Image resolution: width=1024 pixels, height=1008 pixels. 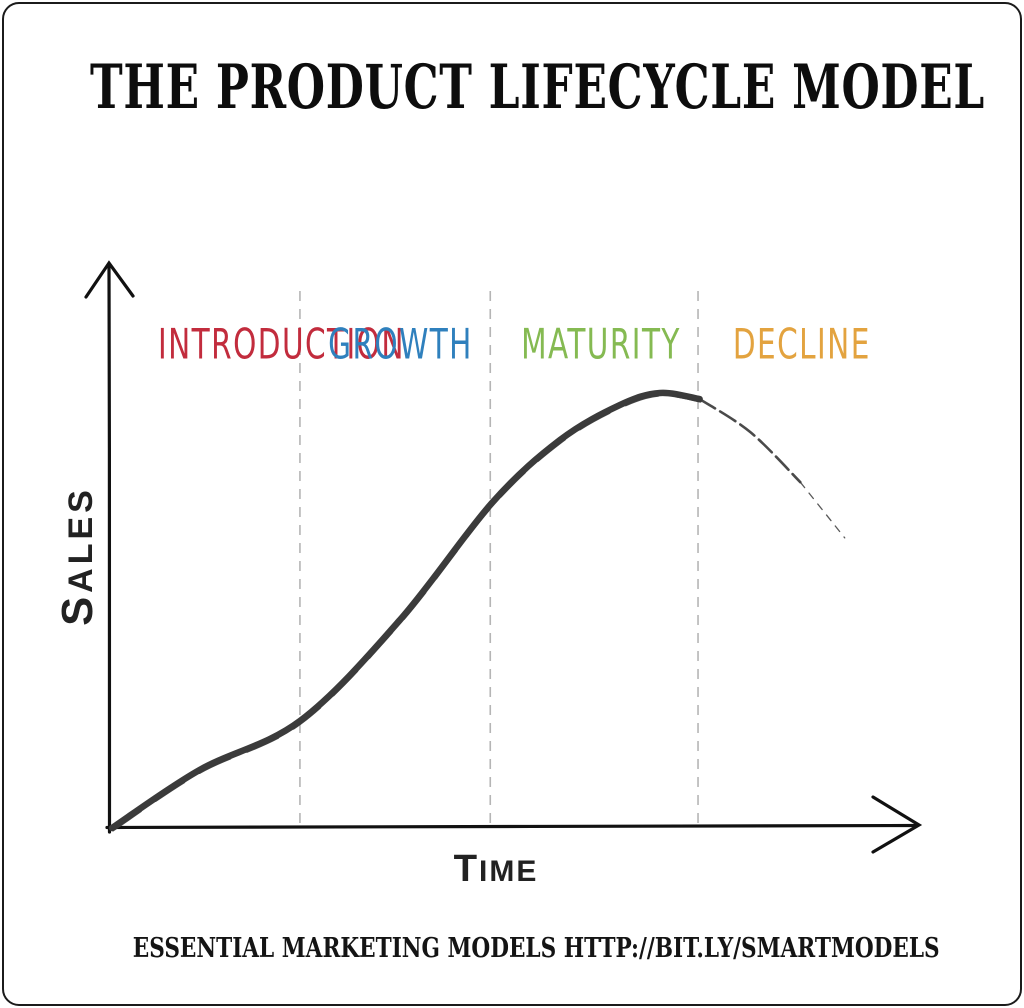 I want to click on x-axis-arrow-icon, so click(x=897, y=824).